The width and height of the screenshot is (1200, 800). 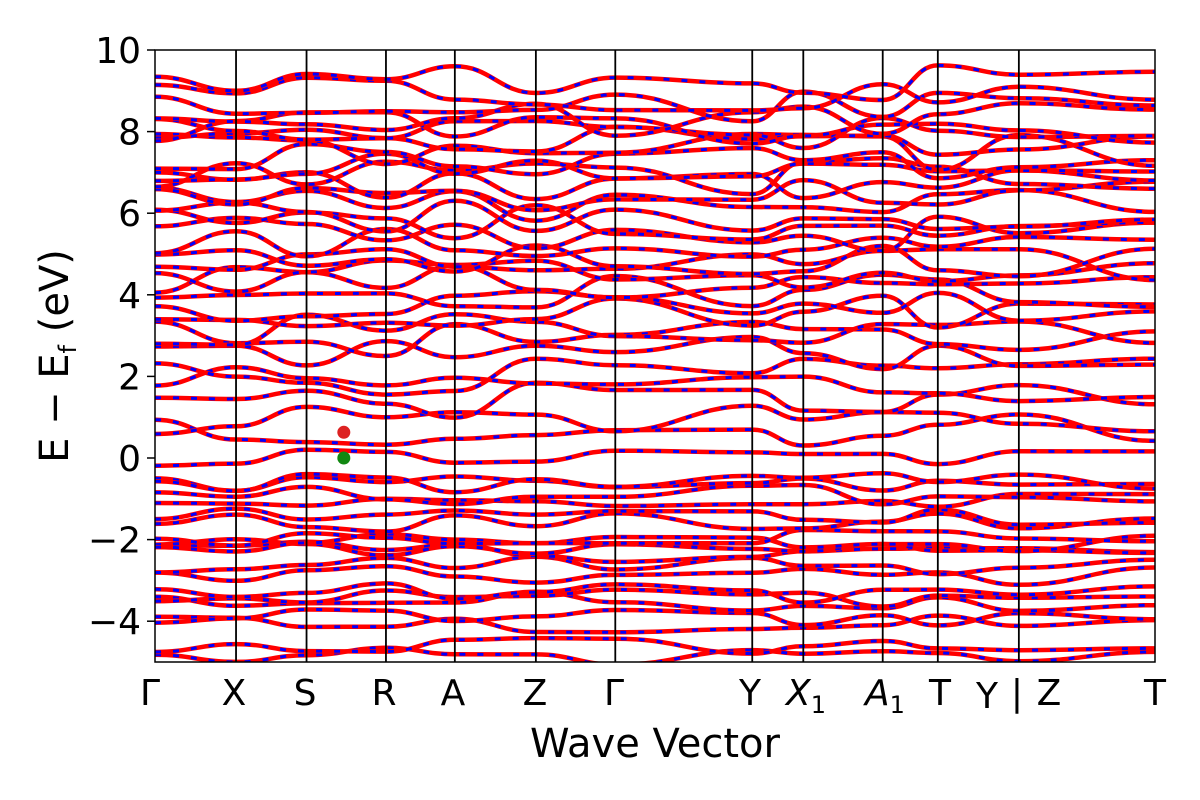 What do you see at coordinates (118, 51) in the screenshot?
I see `y-tick-label: 10` at bounding box center [118, 51].